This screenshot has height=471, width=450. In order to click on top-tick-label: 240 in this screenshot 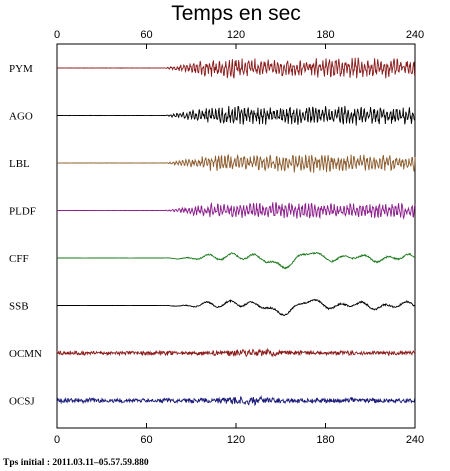, I will do `click(415, 35)`.